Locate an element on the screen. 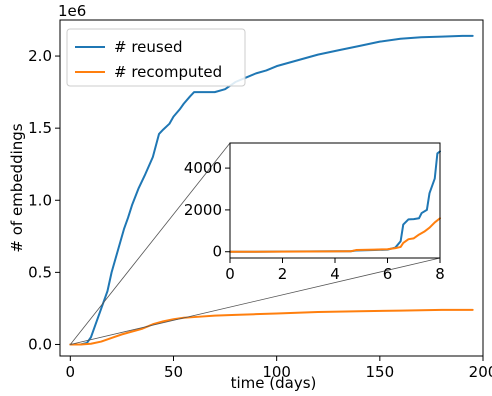 The image size is (492, 396). inset-x-tick-label: 2 is located at coordinates (283, 274).